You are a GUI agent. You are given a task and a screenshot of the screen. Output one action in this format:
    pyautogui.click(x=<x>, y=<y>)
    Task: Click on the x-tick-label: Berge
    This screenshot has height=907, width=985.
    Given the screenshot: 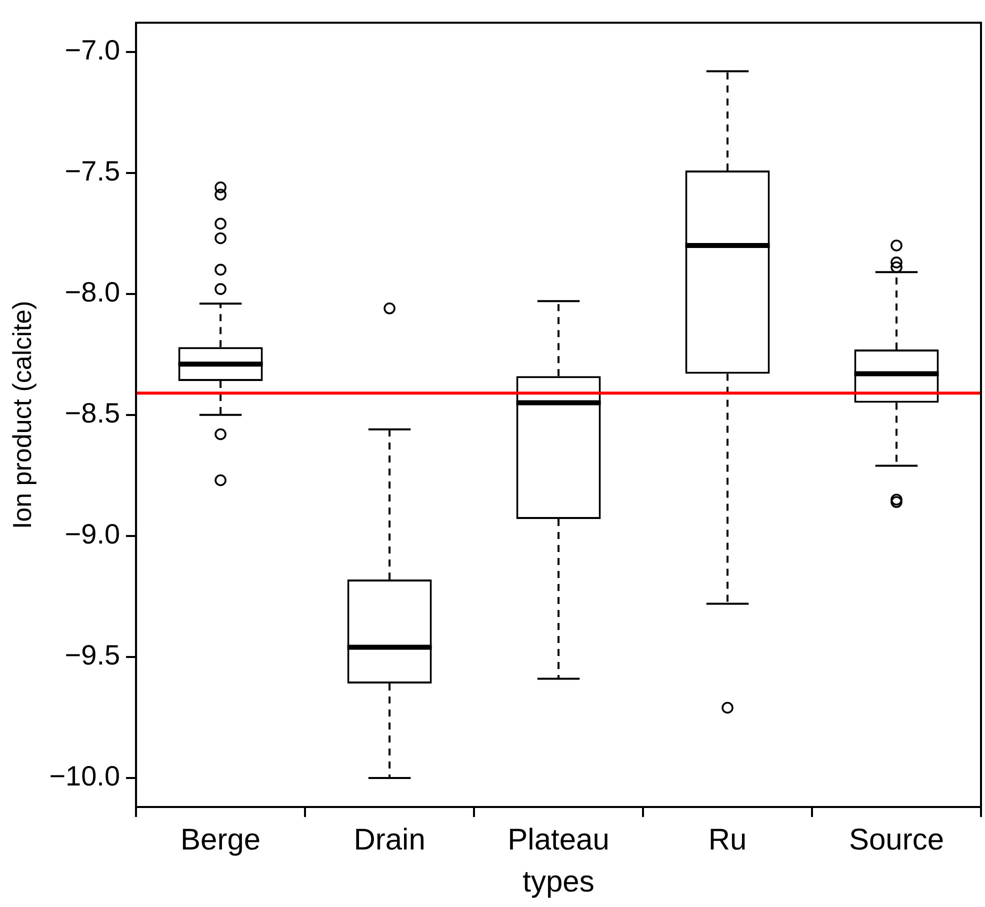 What is the action you would take?
    pyautogui.click(x=220, y=839)
    